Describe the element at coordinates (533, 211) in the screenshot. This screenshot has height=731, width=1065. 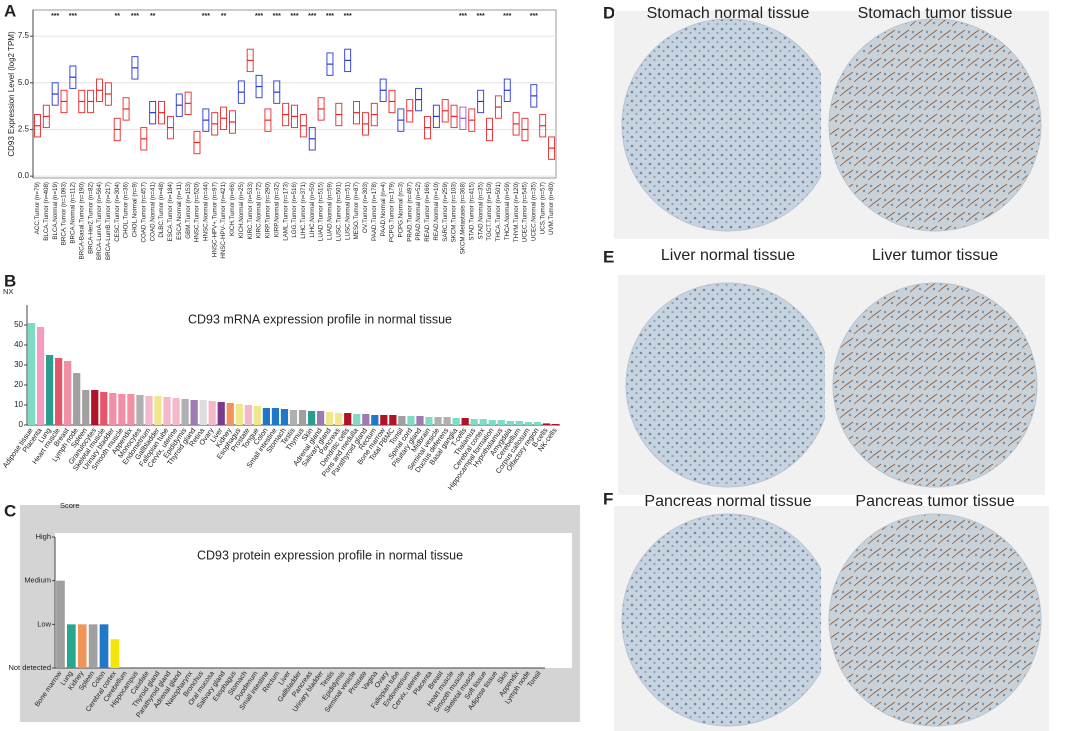
I see `x-tick-label: UCEC.Normal (n=35)` at that location.